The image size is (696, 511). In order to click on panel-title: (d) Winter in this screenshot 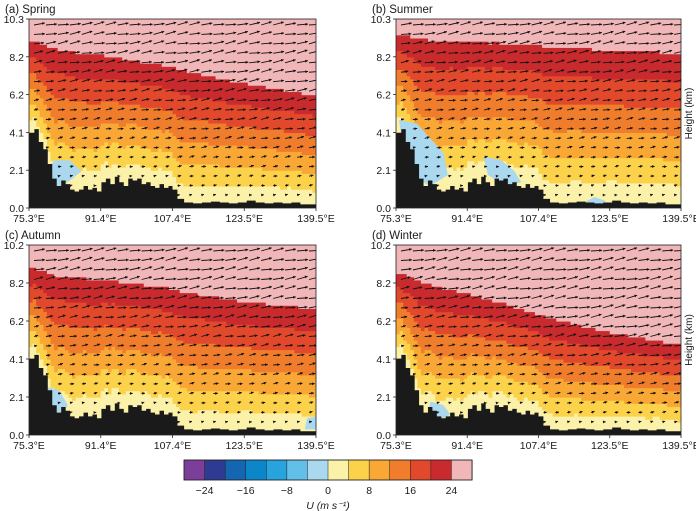, I will do `click(397, 236)`.